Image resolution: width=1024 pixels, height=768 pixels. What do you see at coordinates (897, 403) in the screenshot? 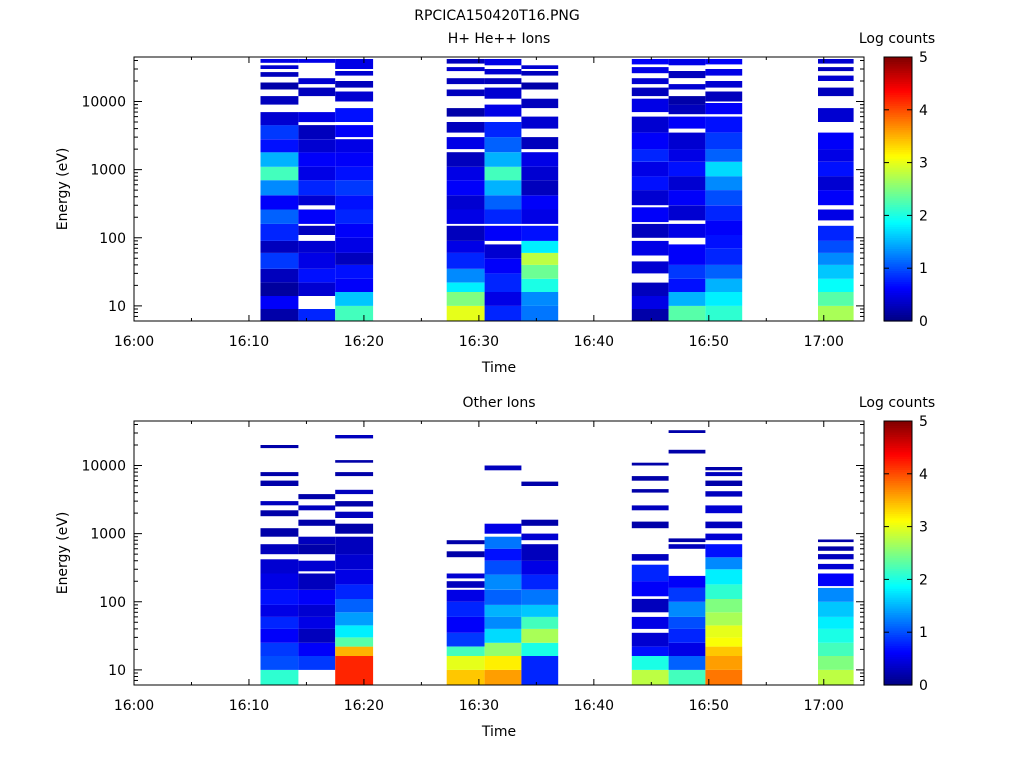
I see `colorbar-label: Log counts` at bounding box center [897, 403].